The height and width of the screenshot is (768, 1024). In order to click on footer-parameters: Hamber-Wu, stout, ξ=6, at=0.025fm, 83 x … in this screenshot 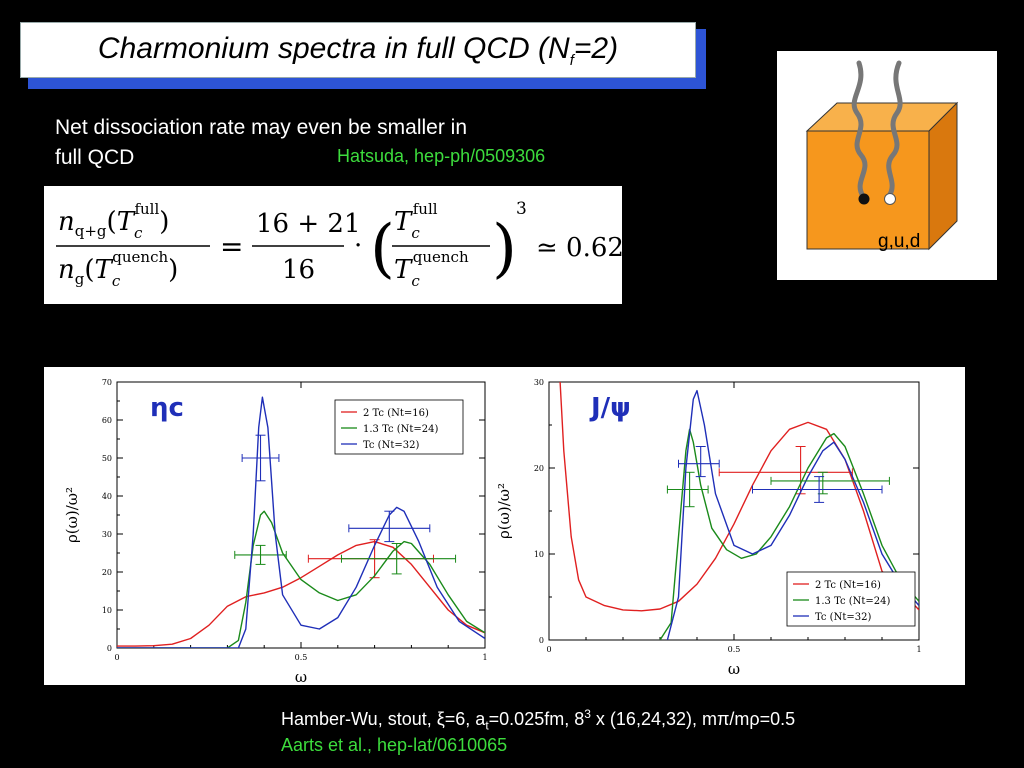, I will do `click(538, 720)`.